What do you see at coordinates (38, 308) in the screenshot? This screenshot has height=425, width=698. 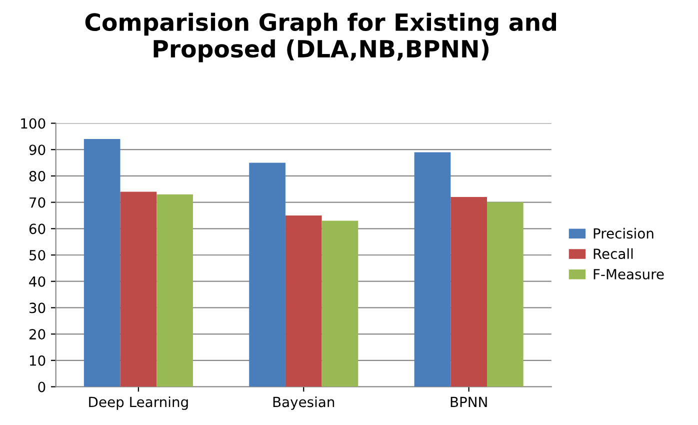 I see `y-tick-label: 30` at bounding box center [38, 308].